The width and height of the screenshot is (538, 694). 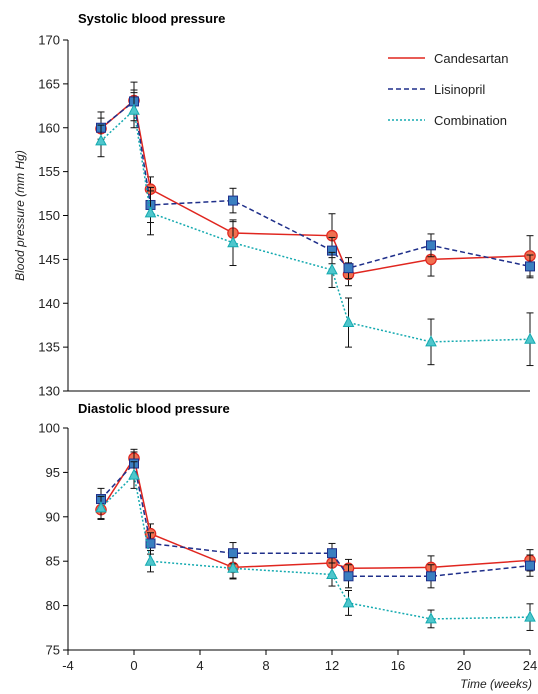 What do you see at coordinates (20, 215) in the screenshot?
I see `y-axis-label: Blood pressure (mm Hg)` at bounding box center [20, 215].